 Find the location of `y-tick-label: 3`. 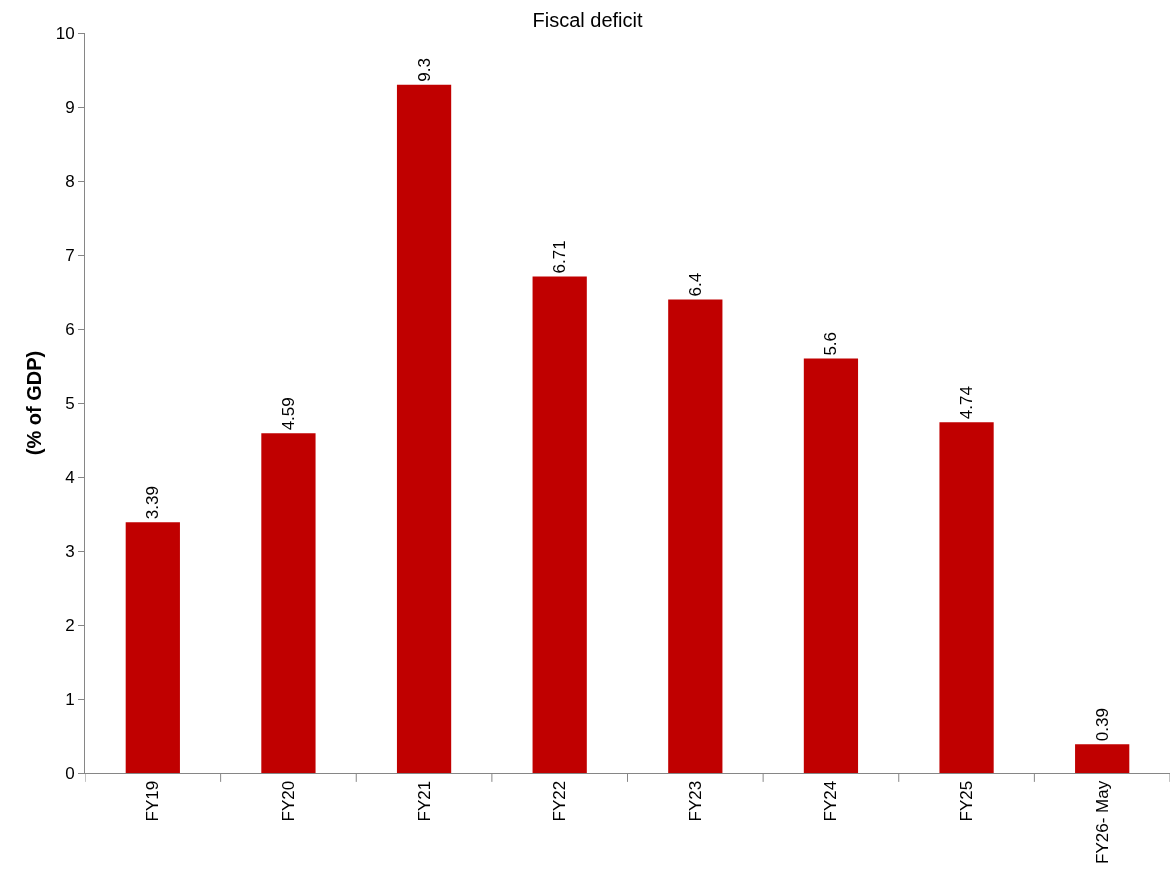

y-tick-label: 3 is located at coordinates (70, 551).